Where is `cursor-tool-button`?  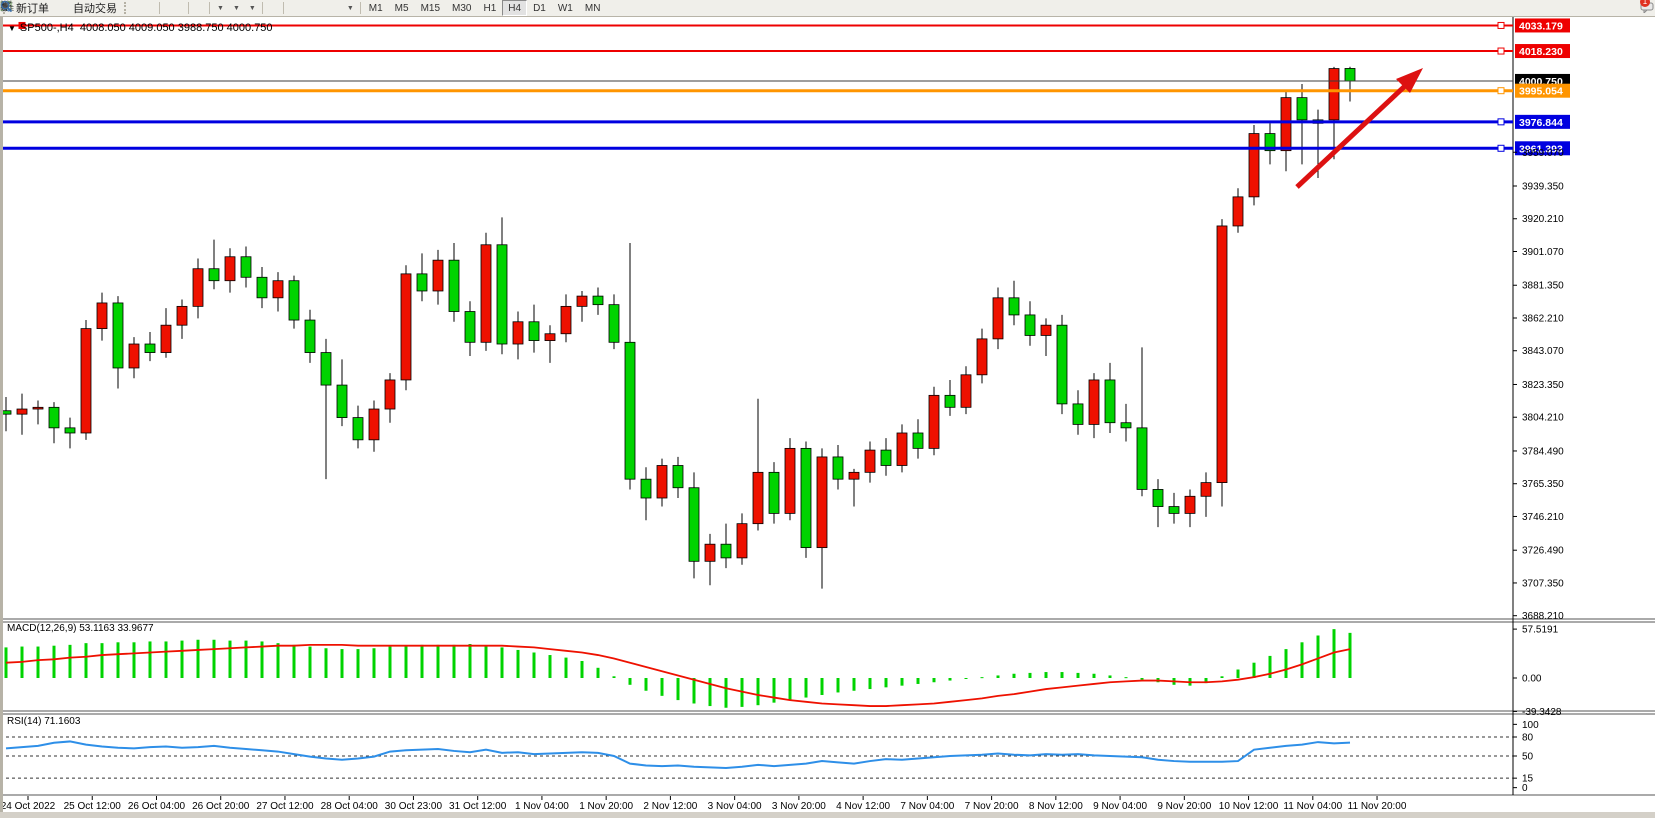
cursor-tool-button is located at coordinates (137, 8).